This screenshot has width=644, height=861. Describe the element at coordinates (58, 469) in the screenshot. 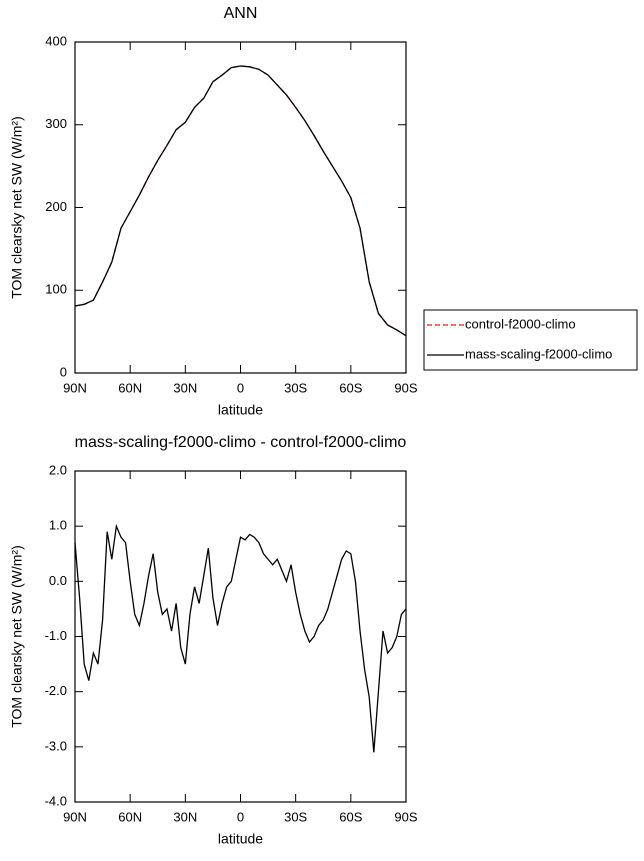

I see `y-tick-label: 2.0` at that location.